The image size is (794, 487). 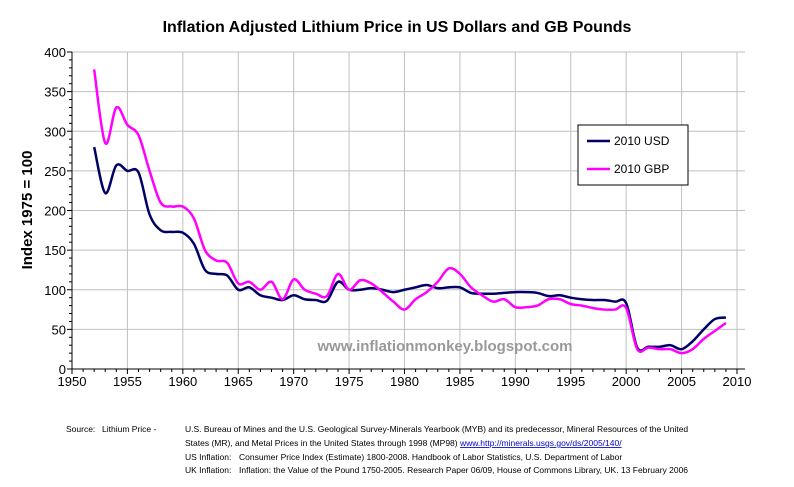 I want to click on x-tick-label: 1995, so click(x=570, y=381).